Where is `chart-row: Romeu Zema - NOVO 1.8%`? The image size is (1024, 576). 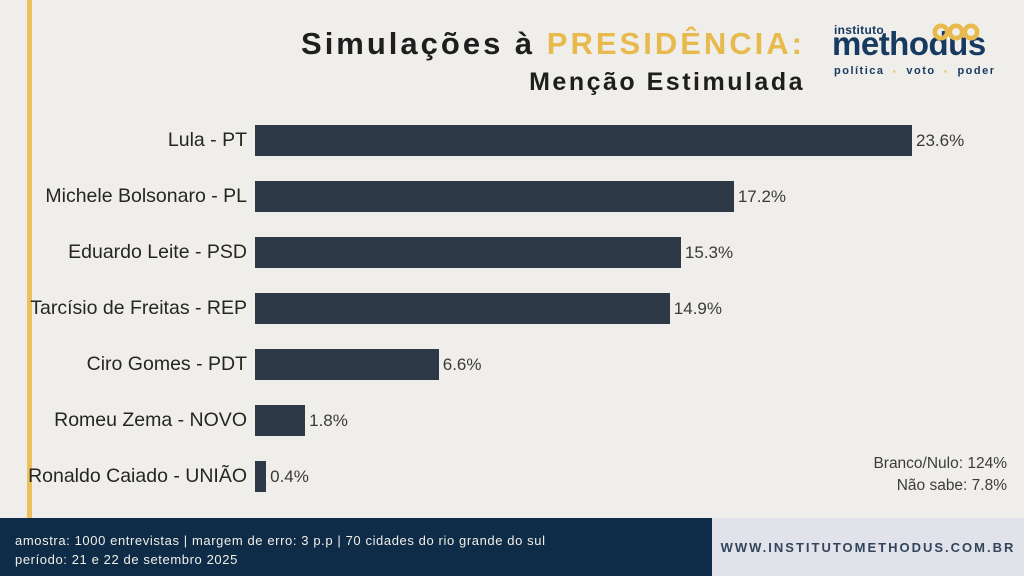
chart-row: Romeu Zema - NOVO 1.8% is located at coordinates (512, 433).